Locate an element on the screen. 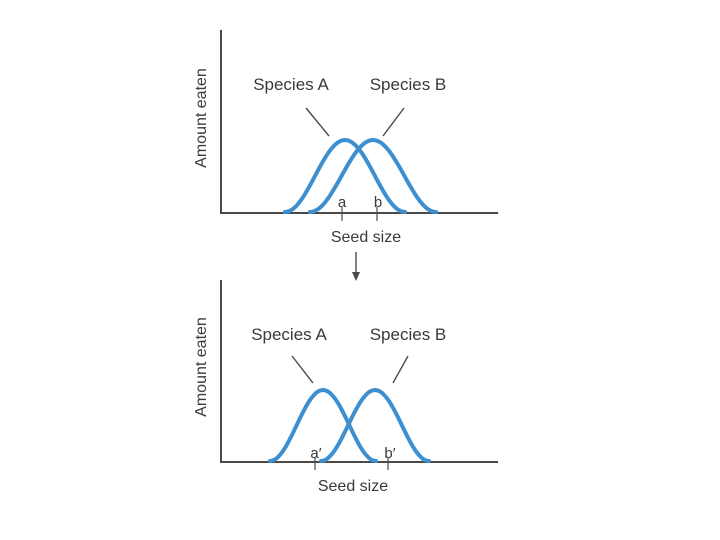 The height and width of the screenshot is (540, 720). bottom-y-axis-label: Amount eaten is located at coordinates (201, 367).